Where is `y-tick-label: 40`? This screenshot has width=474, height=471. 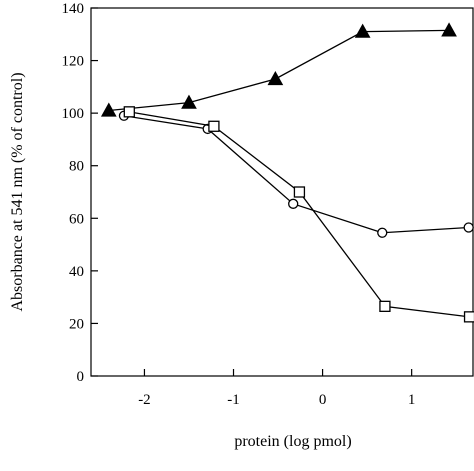
y-tick-label: 40 is located at coordinates (76, 272).